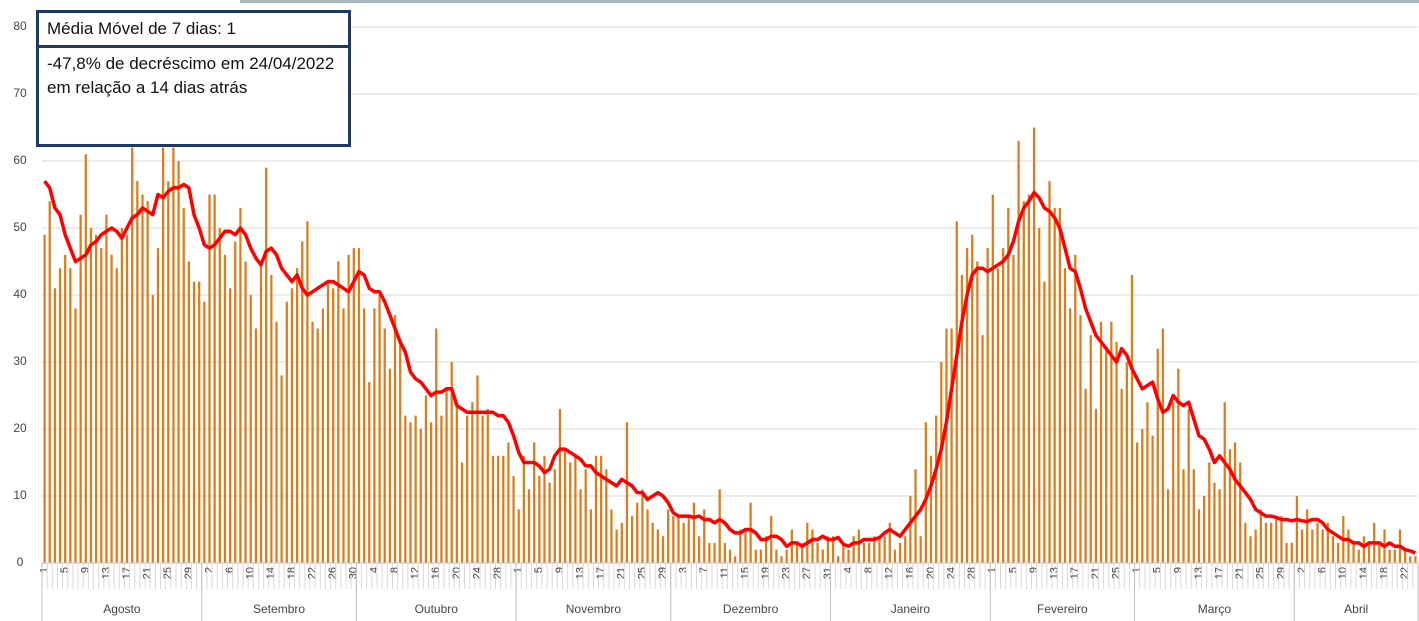 The image size is (1419, 621). Describe the element at coordinates (20, 428) in the screenshot. I see `y-tick-label: 20` at that location.